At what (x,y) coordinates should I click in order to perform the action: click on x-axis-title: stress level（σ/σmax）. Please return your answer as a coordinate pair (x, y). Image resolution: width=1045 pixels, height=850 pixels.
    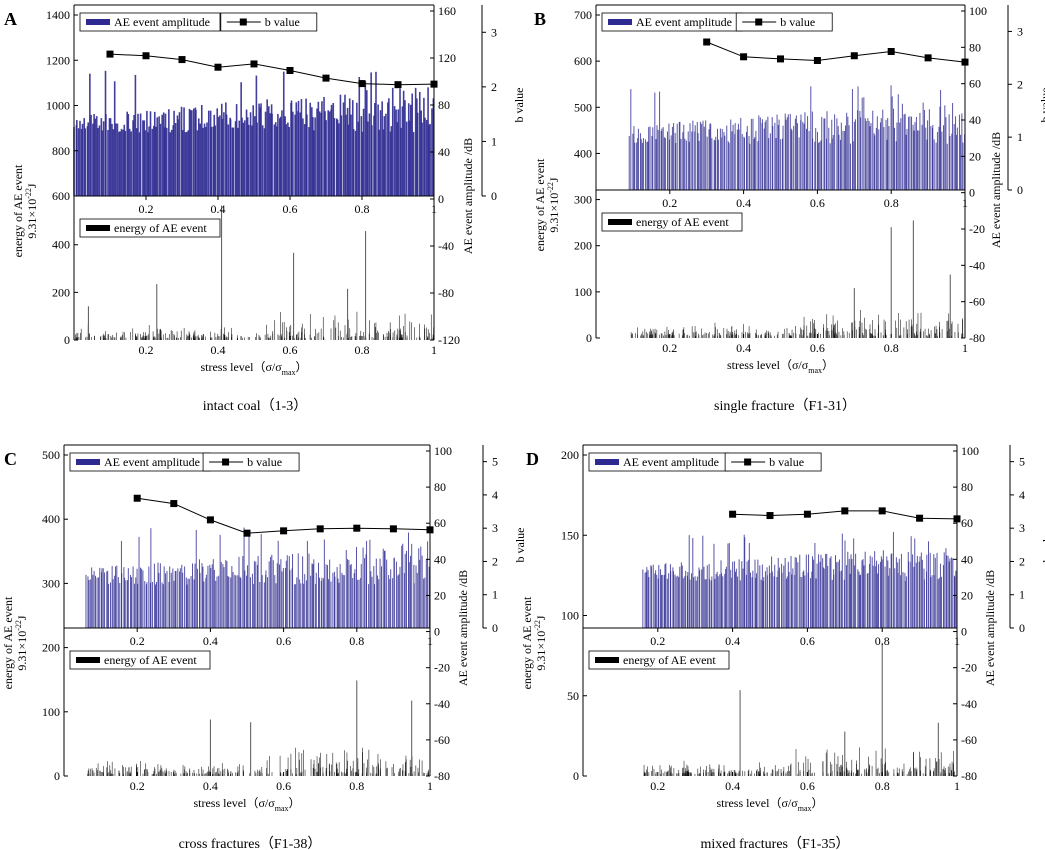
    Looking at the image, I should click on (246, 804).